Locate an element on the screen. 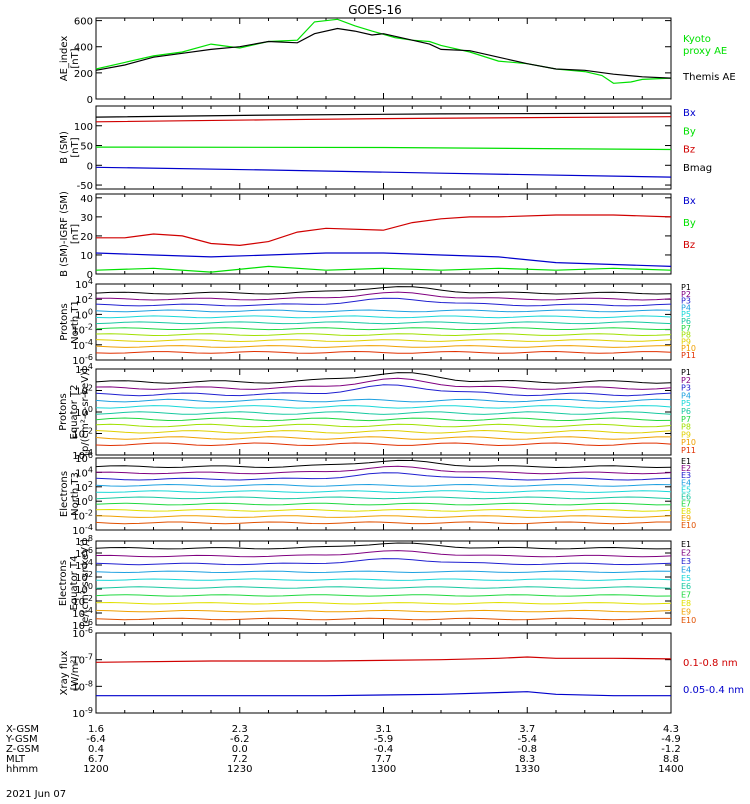  date-label: 2021 Jun 07 is located at coordinates (36, 794).